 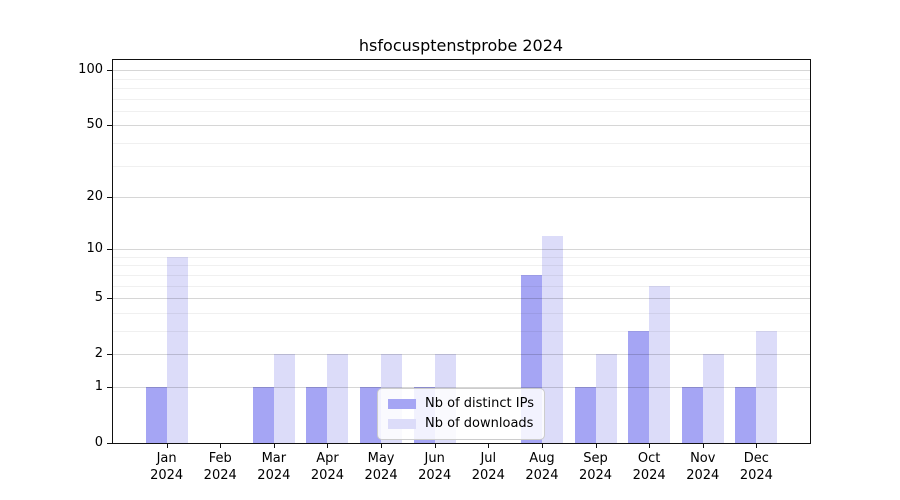 I want to click on chart-title: hsfocusptenstprobe 2024, so click(x=461, y=45).